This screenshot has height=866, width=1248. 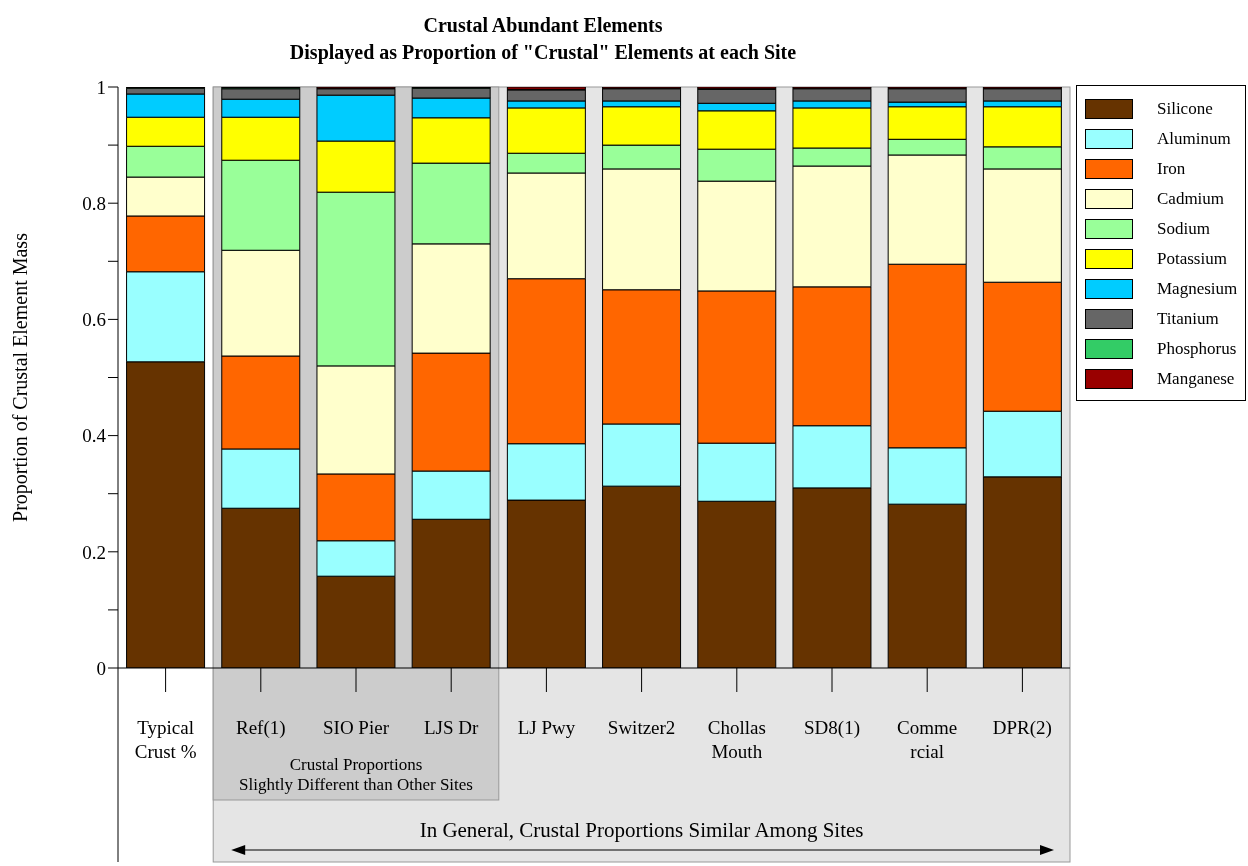 I want to click on x-tick-label: DPR(2), so click(x=1022, y=728).